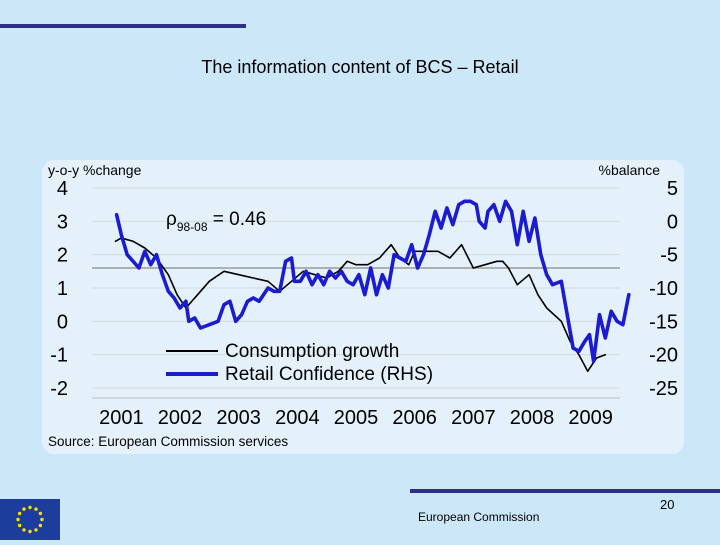  Describe the element at coordinates (123, 26) in the screenshot. I see `top-rule` at that location.